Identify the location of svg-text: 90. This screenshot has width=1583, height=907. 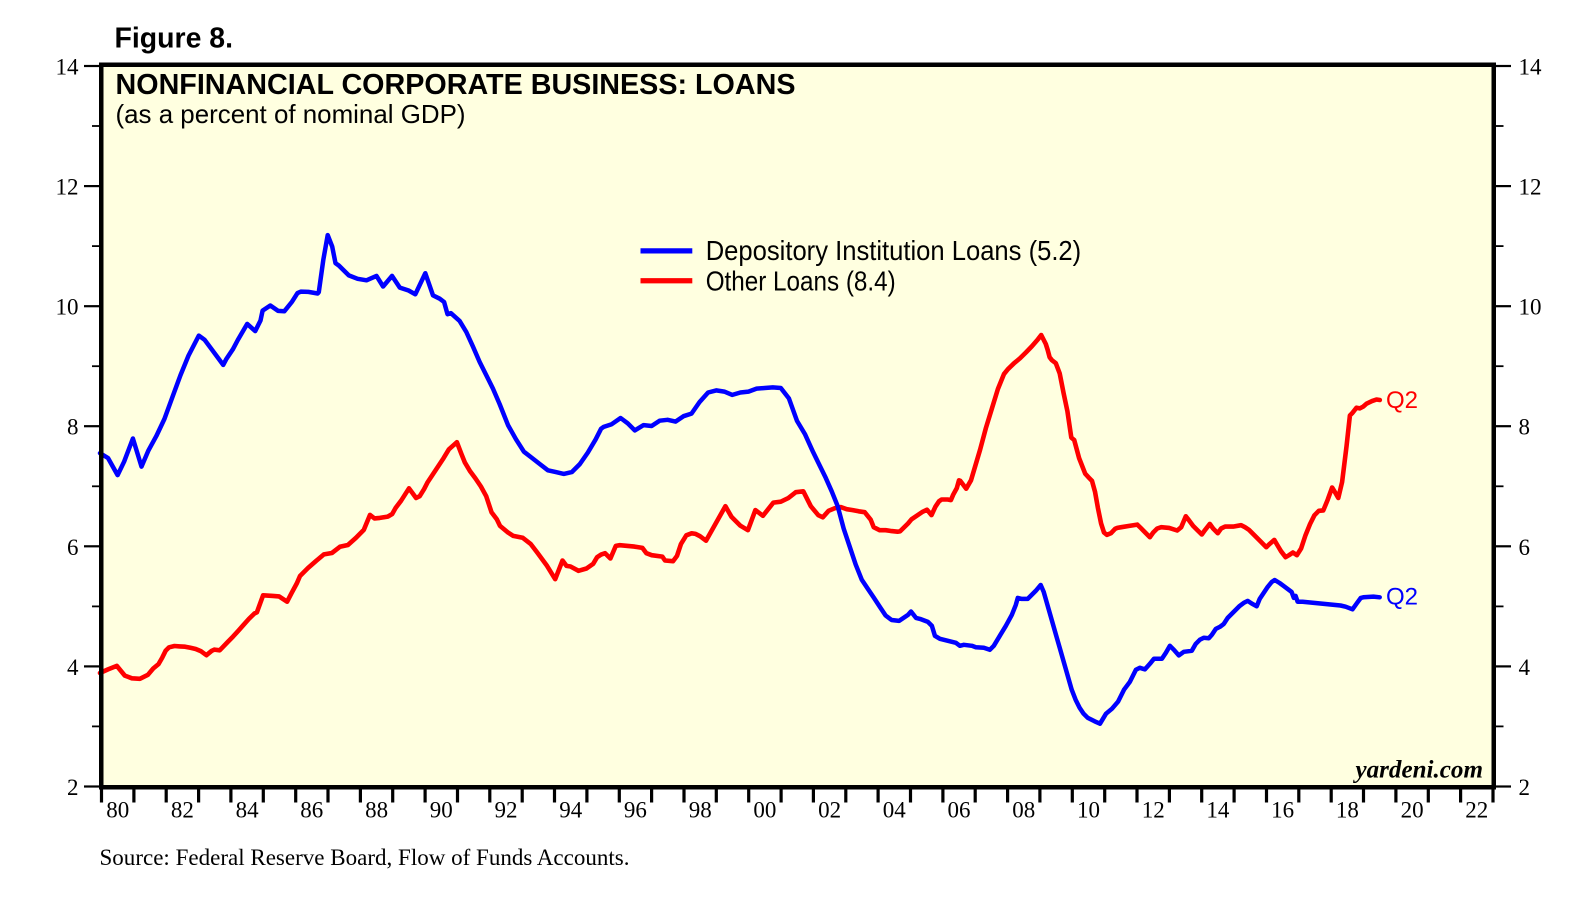
(441, 810).